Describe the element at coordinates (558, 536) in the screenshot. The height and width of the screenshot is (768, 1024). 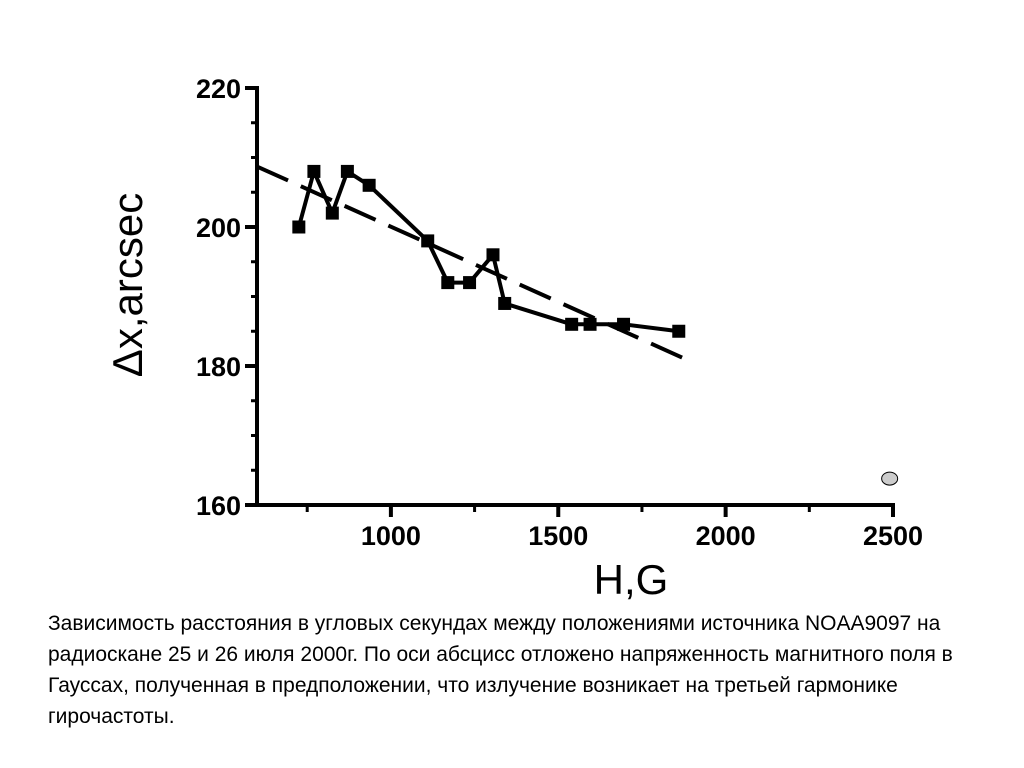
I see `x-tick-label: 1500` at that location.